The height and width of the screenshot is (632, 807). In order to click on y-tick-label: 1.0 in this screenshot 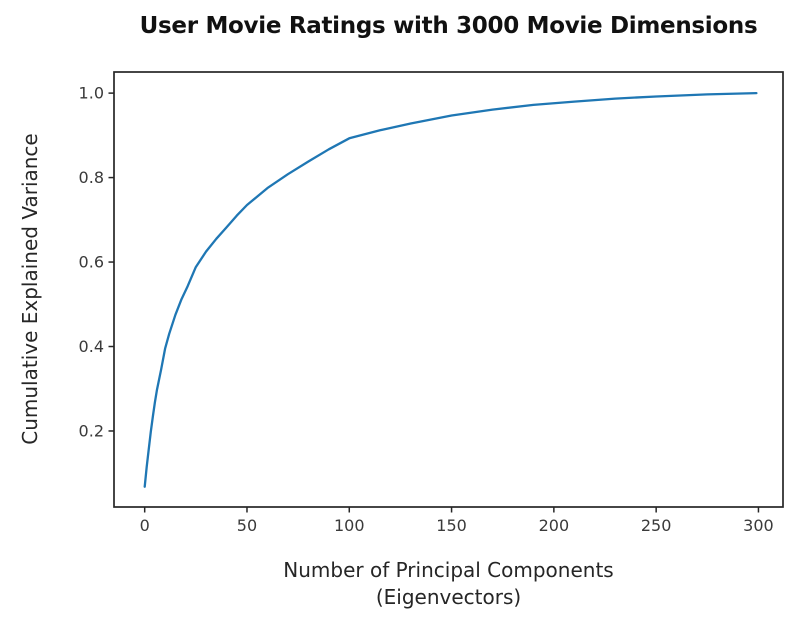, I will do `click(91, 93)`.